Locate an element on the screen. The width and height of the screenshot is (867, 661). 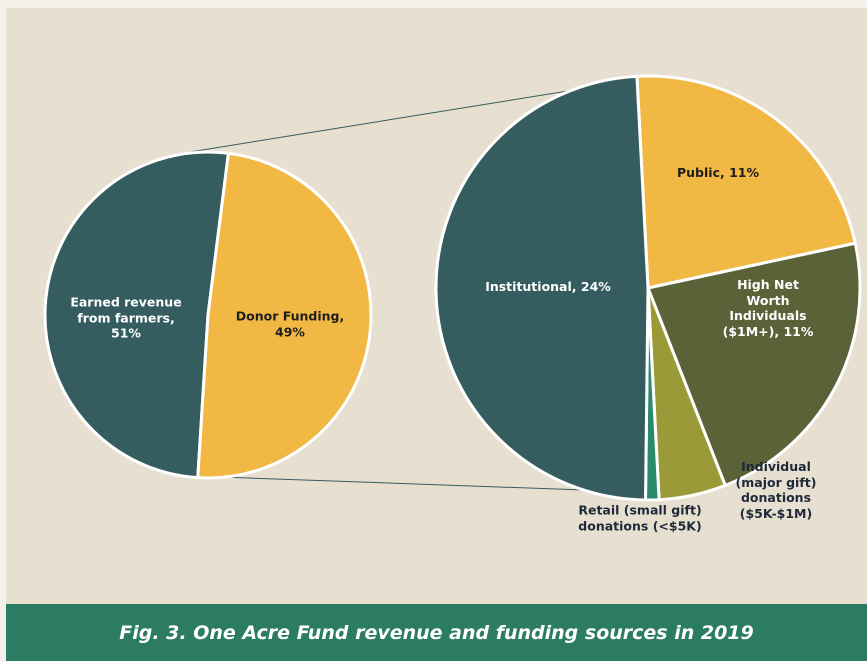
slice-label: Donor Funding, 49% is located at coordinates (290, 323).